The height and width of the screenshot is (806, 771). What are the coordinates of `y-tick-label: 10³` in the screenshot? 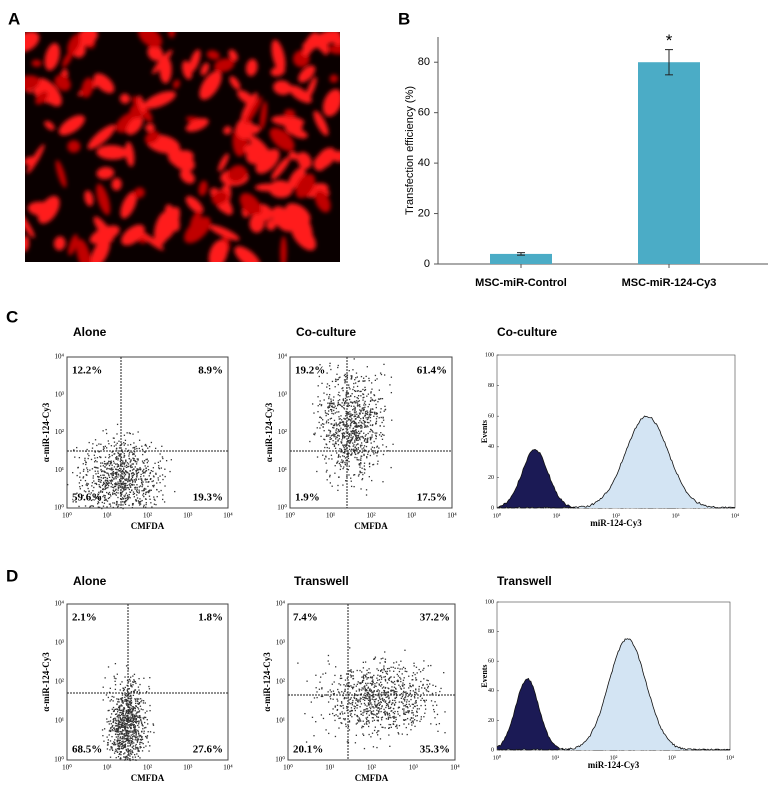 It's located at (280, 643).